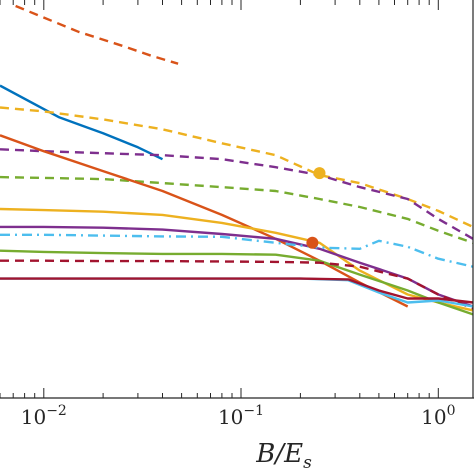  I want to click on x-tick-label: 10⁰, so click(438, 416).